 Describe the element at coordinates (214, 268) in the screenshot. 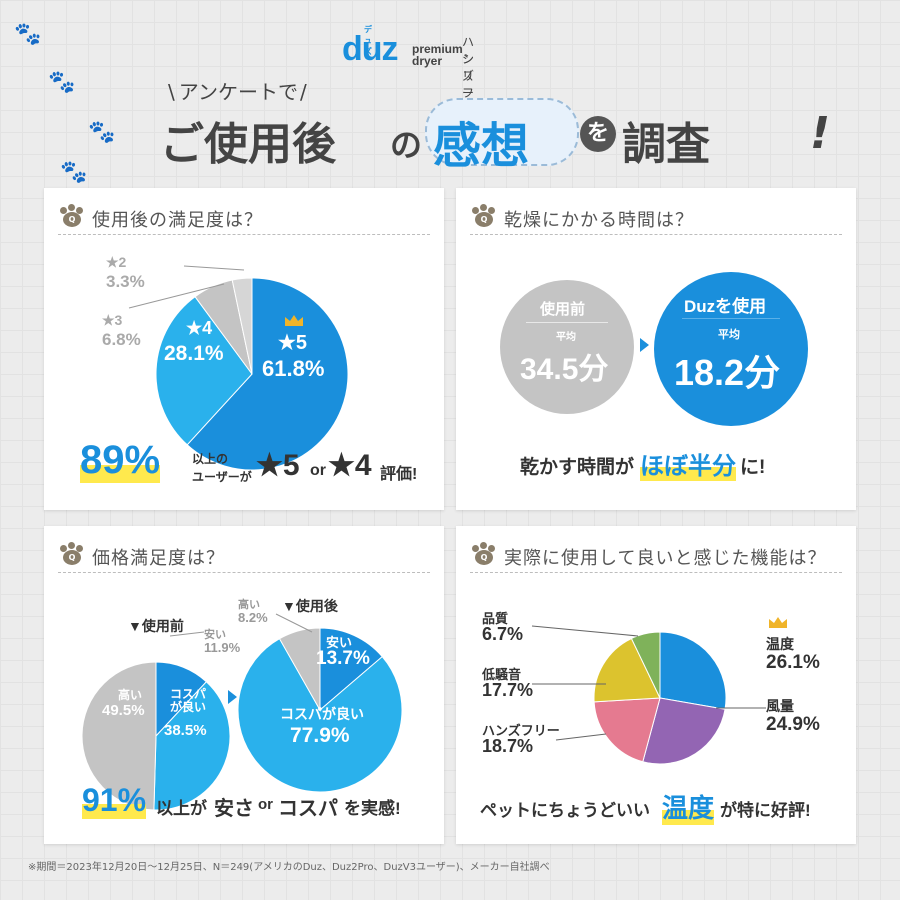

I see `leader-line-star2` at that location.